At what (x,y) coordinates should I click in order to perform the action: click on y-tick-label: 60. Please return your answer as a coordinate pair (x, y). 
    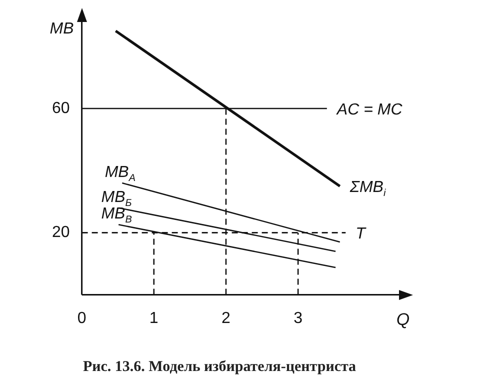
    Looking at the image, I should click on (61, 108).